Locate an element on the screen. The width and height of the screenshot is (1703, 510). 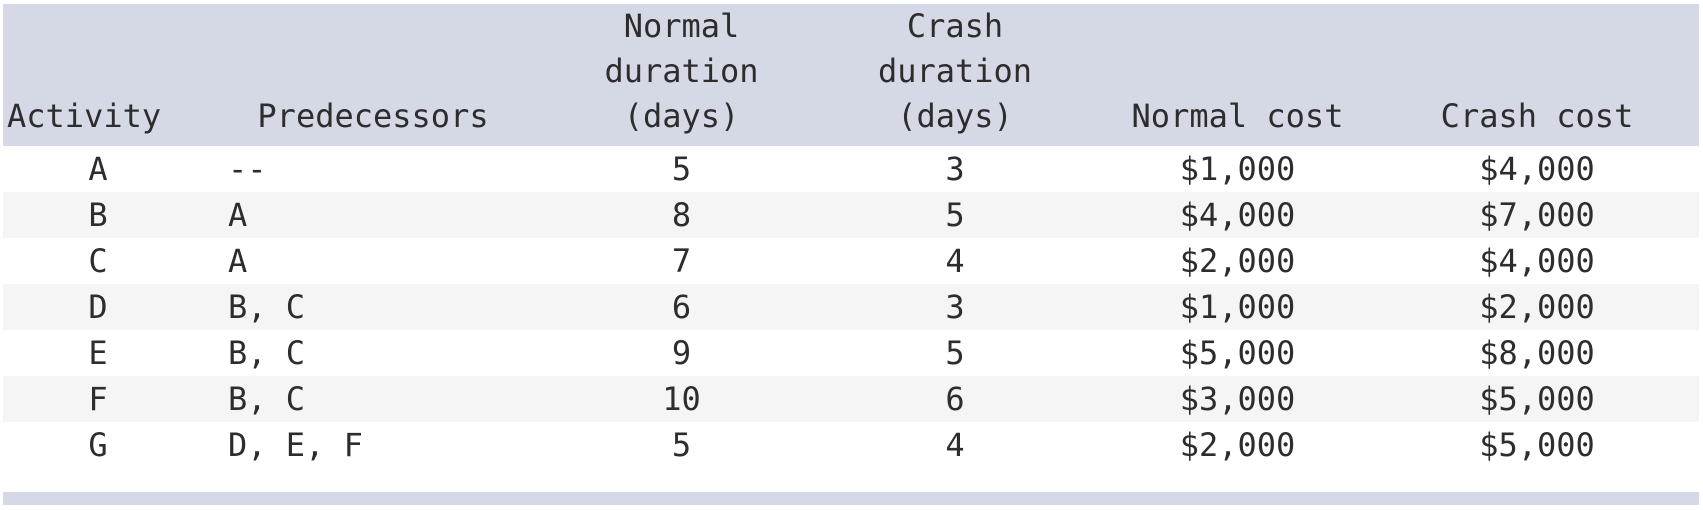
partial-next-header-bar is located at coordinates (851, 498).